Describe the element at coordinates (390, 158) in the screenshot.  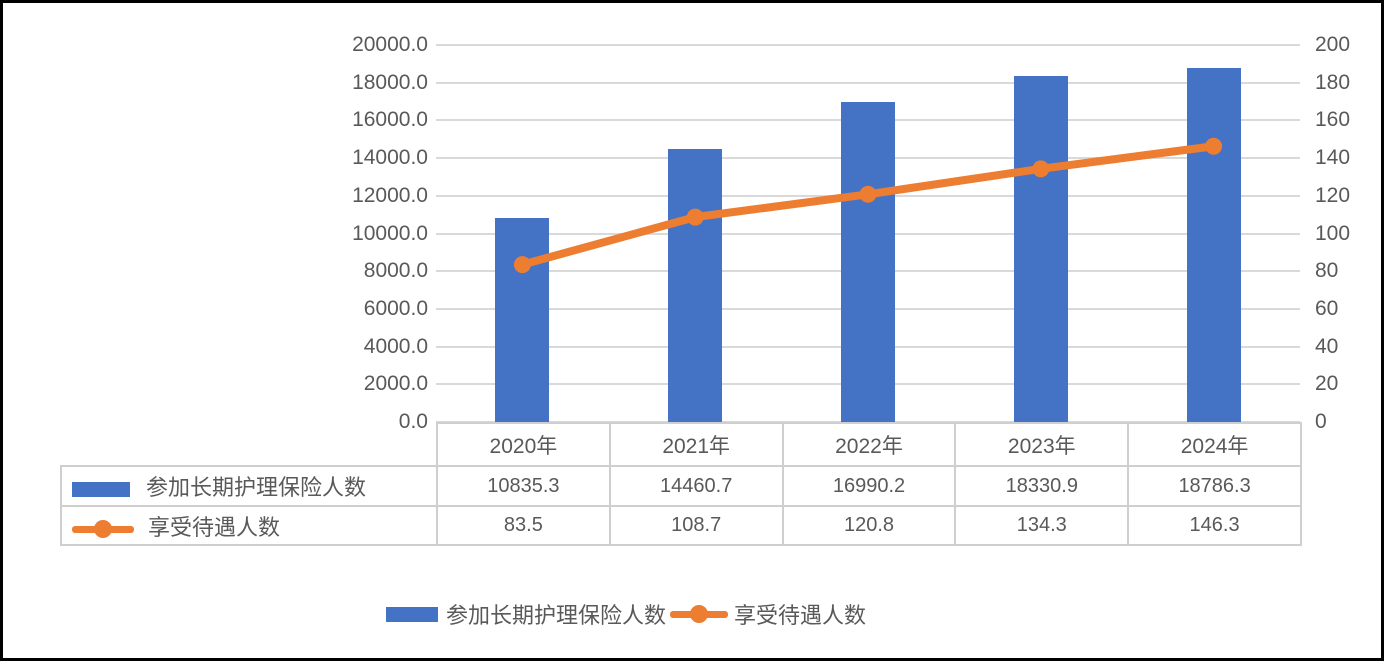
I see `left-axis-tick: 14000.0` at that location.